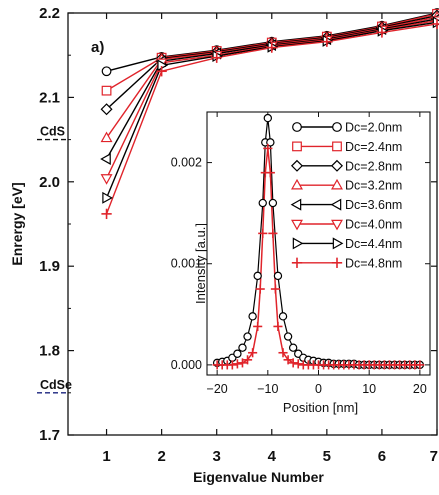 This screenshot has width=439, height=495. I want to click on x-tick-label: 7, so click(434, 456).